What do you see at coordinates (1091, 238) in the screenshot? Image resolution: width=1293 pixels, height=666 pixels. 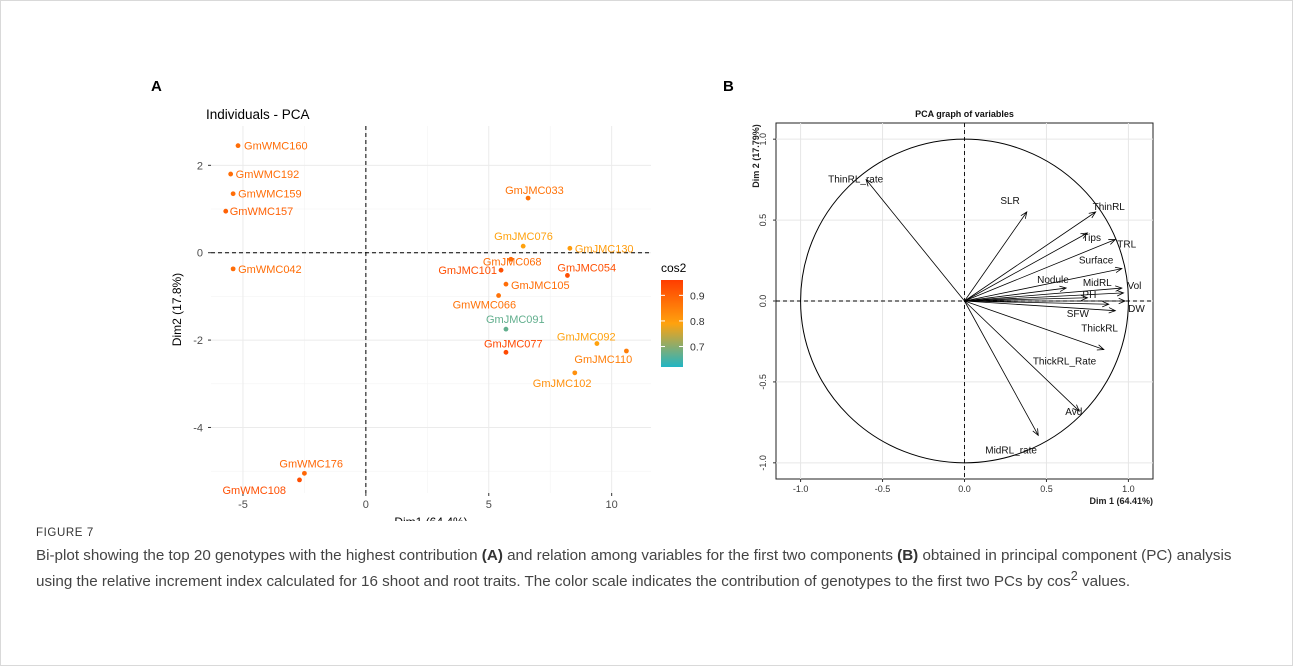 I see `variable-label: Tips` at bounding box center [1091, 238].